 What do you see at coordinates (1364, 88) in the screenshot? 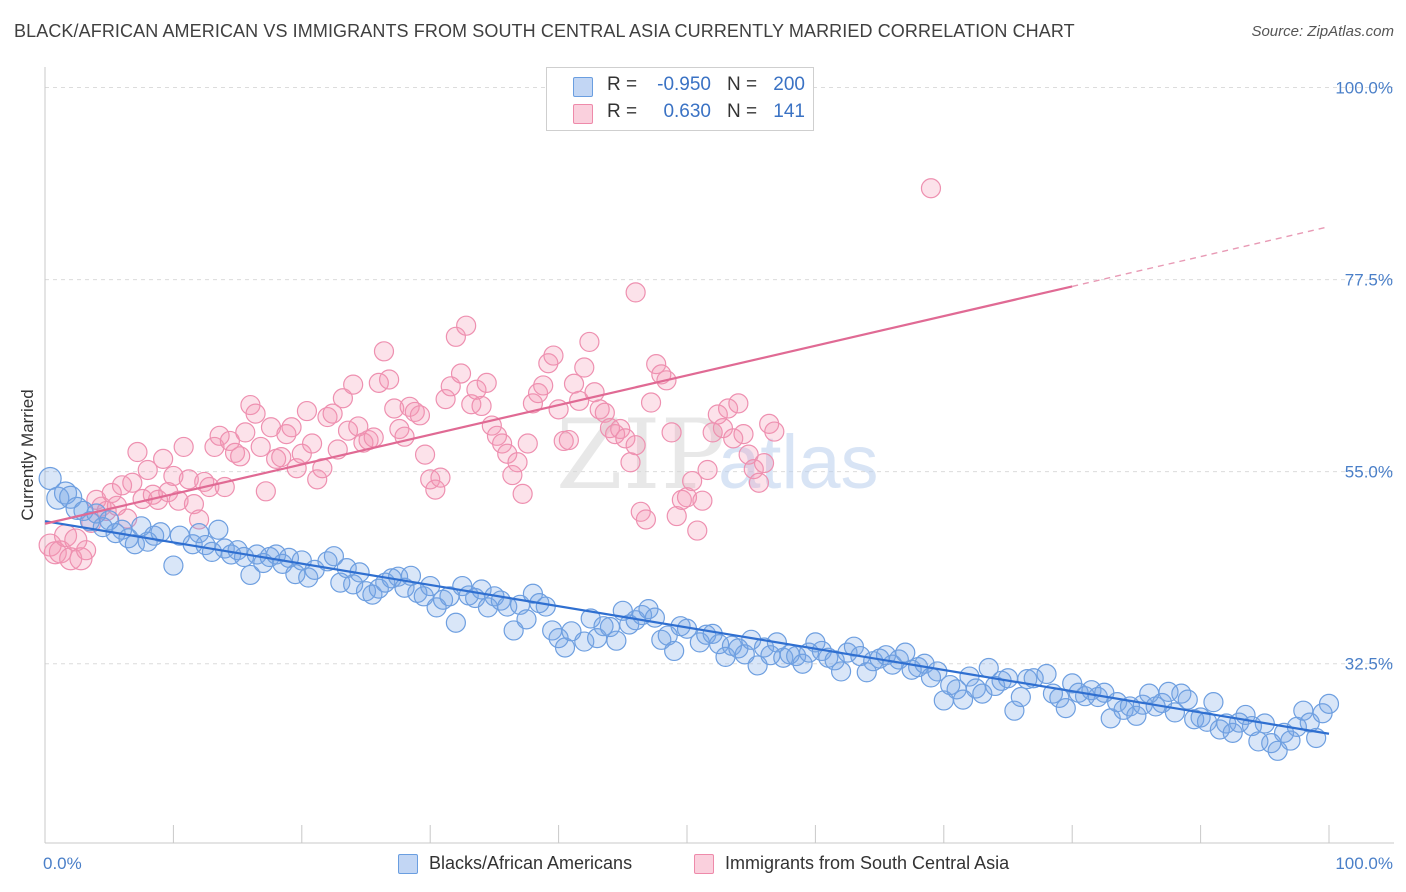
I see `y-tick-label: 100.0%` at bounding box center [1364, 88].